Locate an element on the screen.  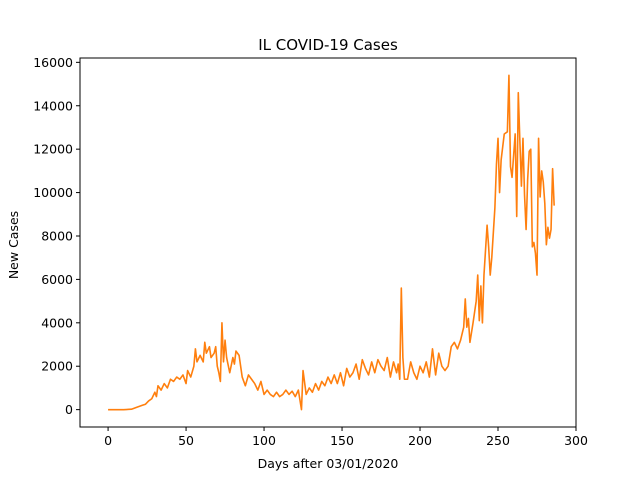
x-axis: 0 50 100 150 200 250 300 is located at coordinates (346, 437).